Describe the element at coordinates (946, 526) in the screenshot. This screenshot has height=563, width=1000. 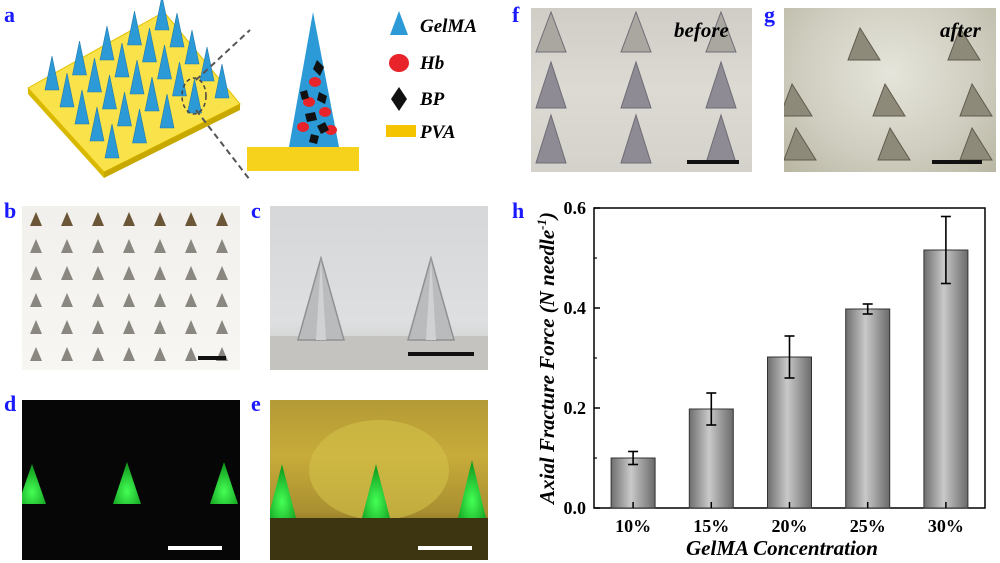
I see `x-tick-label: 30%` at that location.